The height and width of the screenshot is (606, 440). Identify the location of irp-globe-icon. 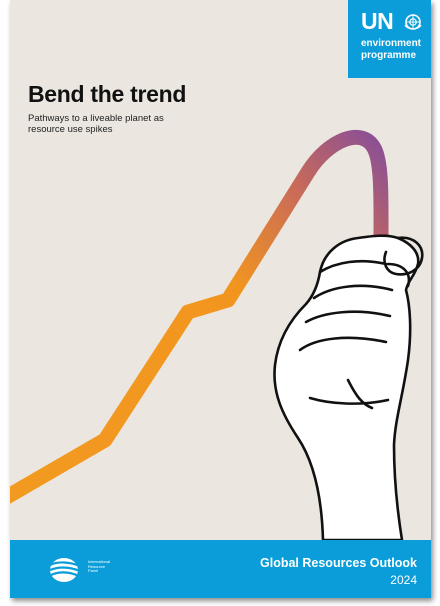
(65, 570).